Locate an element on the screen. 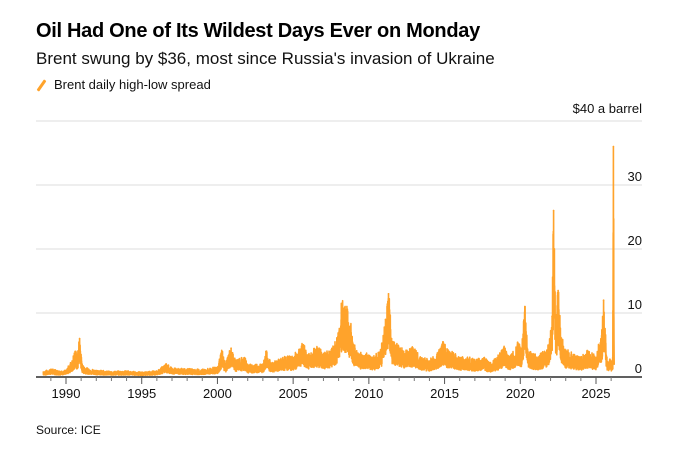 The width and height of the screenshot is (682, 455). x-tick-label: 1990 is located at coordinates (66, 393).